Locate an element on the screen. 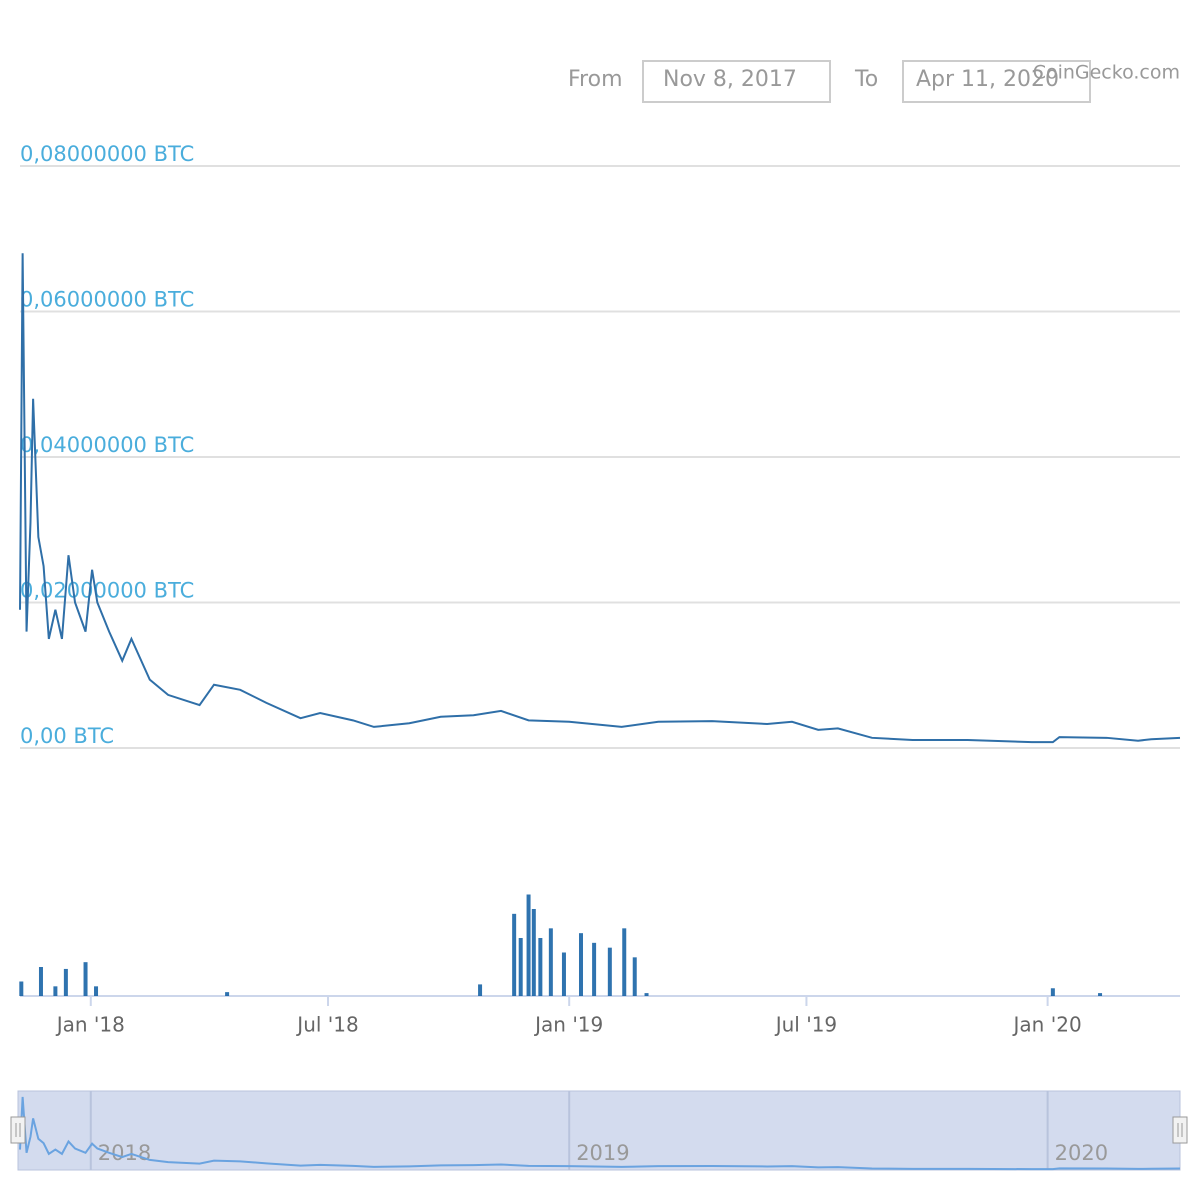  navigator-tick-label: 2018 is located at coordinates (124, 1153).